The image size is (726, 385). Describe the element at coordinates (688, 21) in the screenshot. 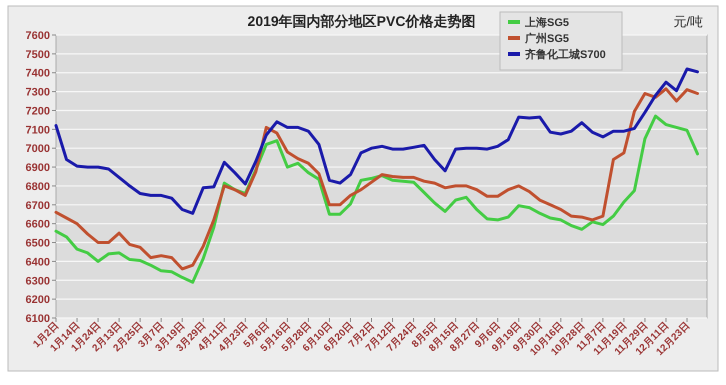

I see `y-axis-title: 元/吨` at that location.